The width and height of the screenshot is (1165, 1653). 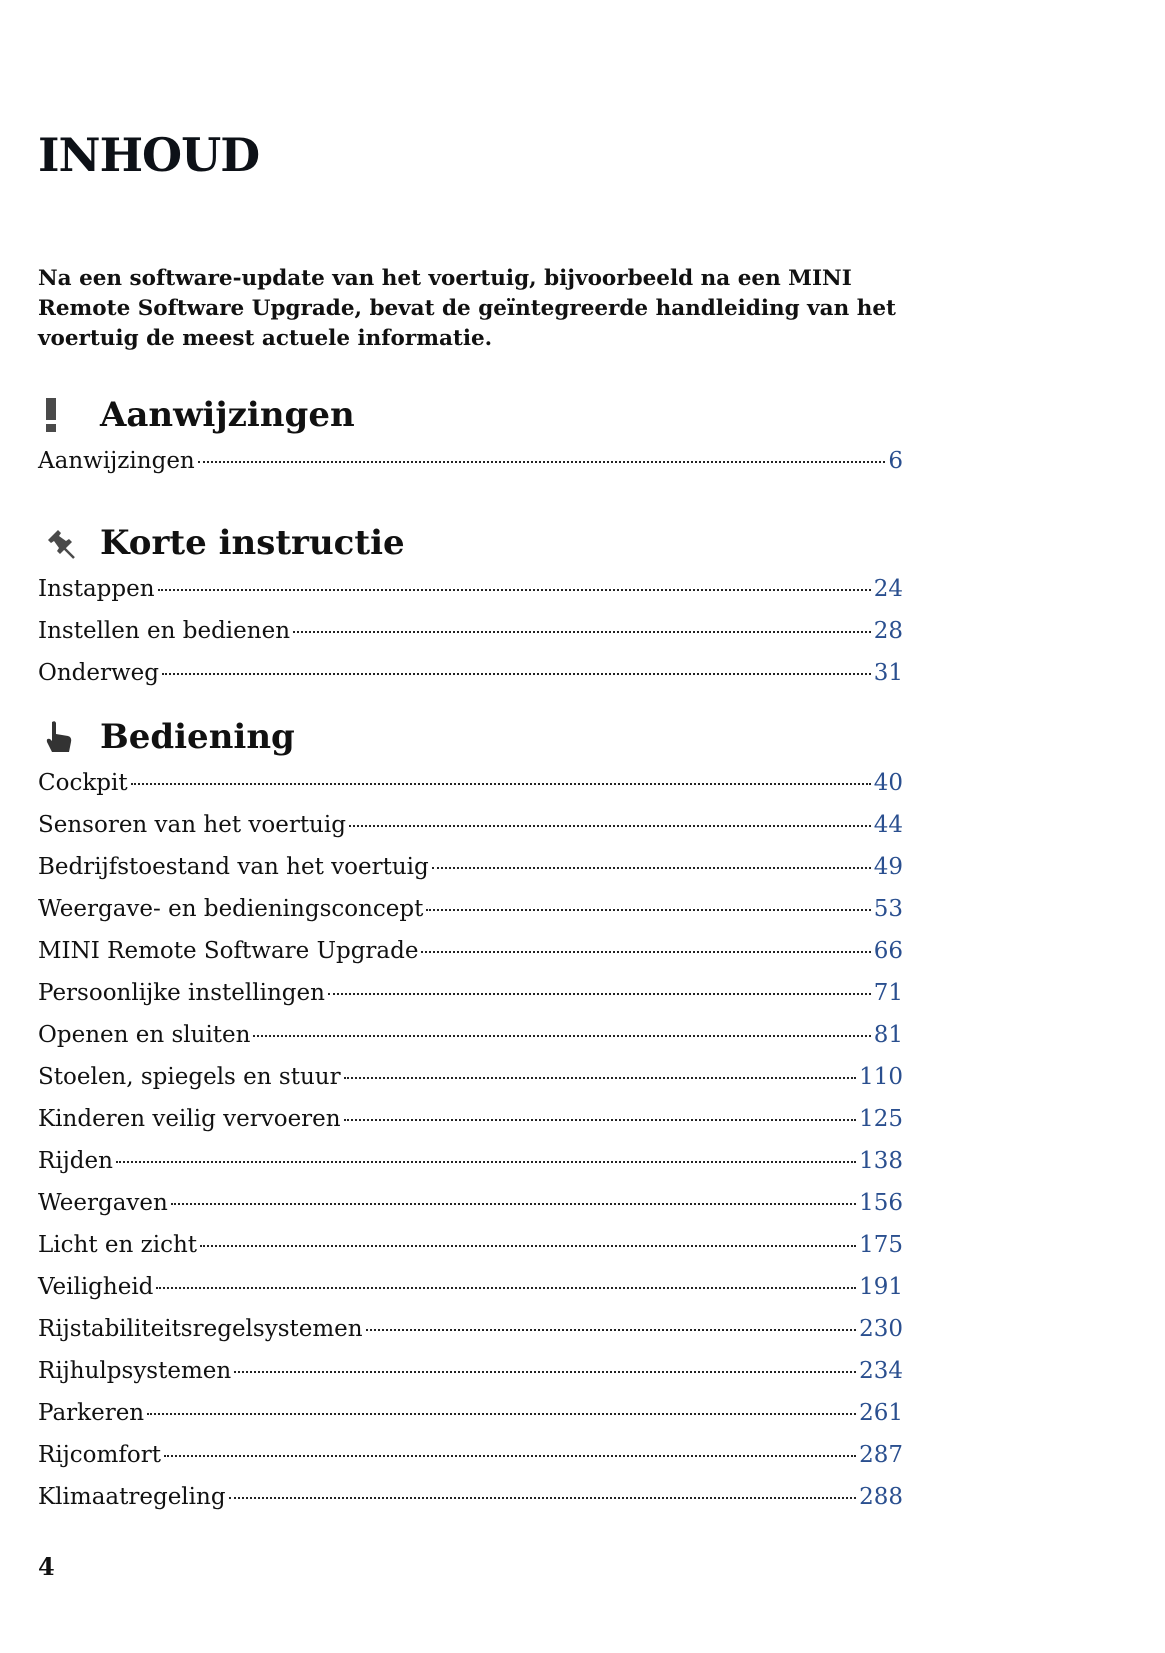 What do you see at coordinates (881, 1413) in the screenshot?
I see `toc-entry-page: 261` at bounding box center [881, 1413].